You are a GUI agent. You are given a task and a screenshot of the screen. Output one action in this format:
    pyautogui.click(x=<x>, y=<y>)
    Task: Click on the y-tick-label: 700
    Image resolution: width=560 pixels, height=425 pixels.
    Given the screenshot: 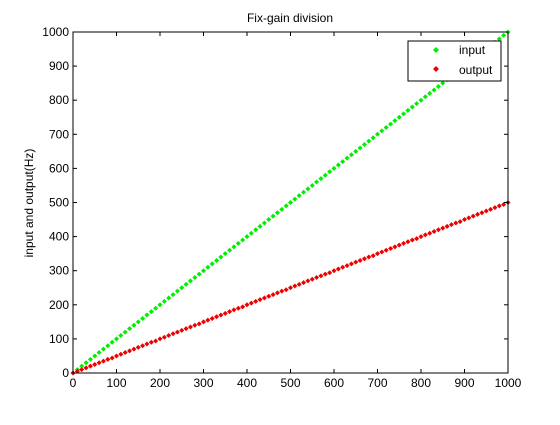 What is the action you would take?
    pyautogui.click(x=59, y=134)
    